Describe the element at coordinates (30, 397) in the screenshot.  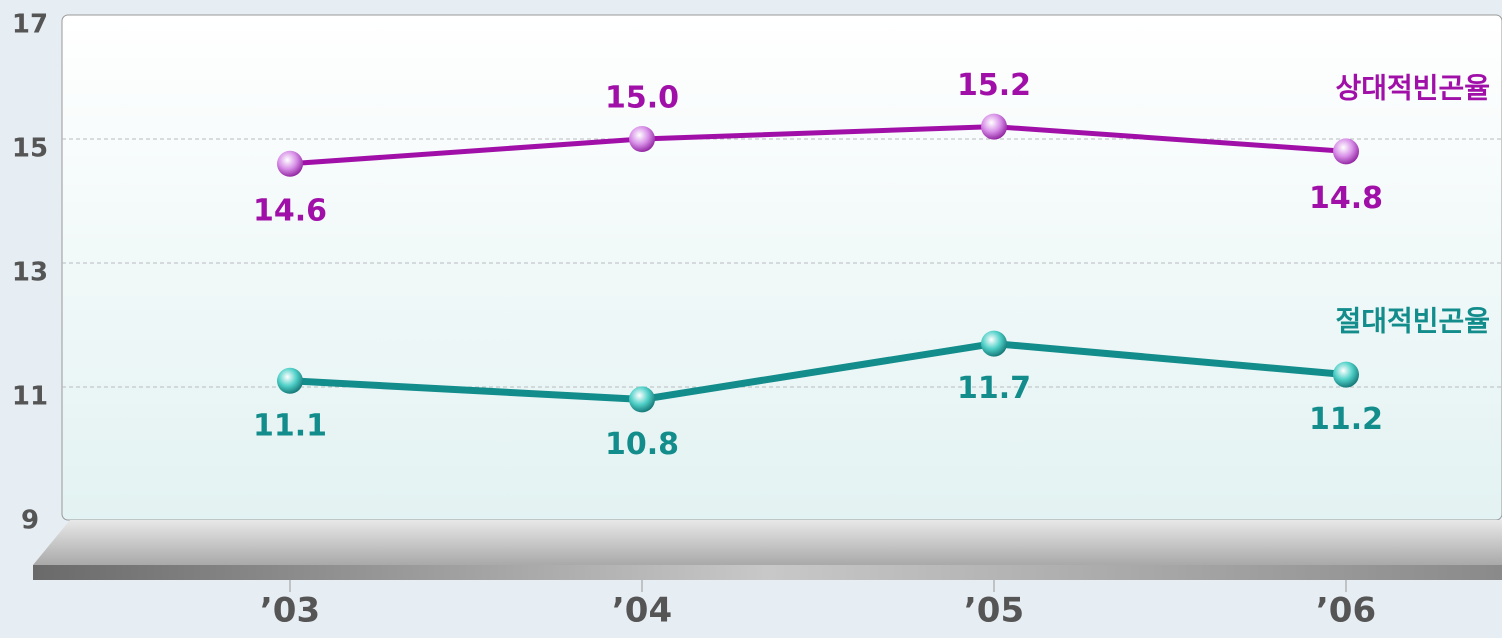
I see `y-tick-label: 11` at that location.